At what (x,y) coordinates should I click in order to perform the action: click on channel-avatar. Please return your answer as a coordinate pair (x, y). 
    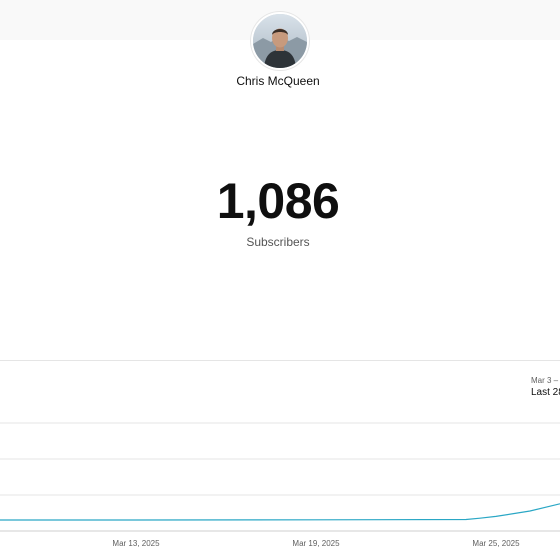
    Looking at the image, I should click on (280, 41).